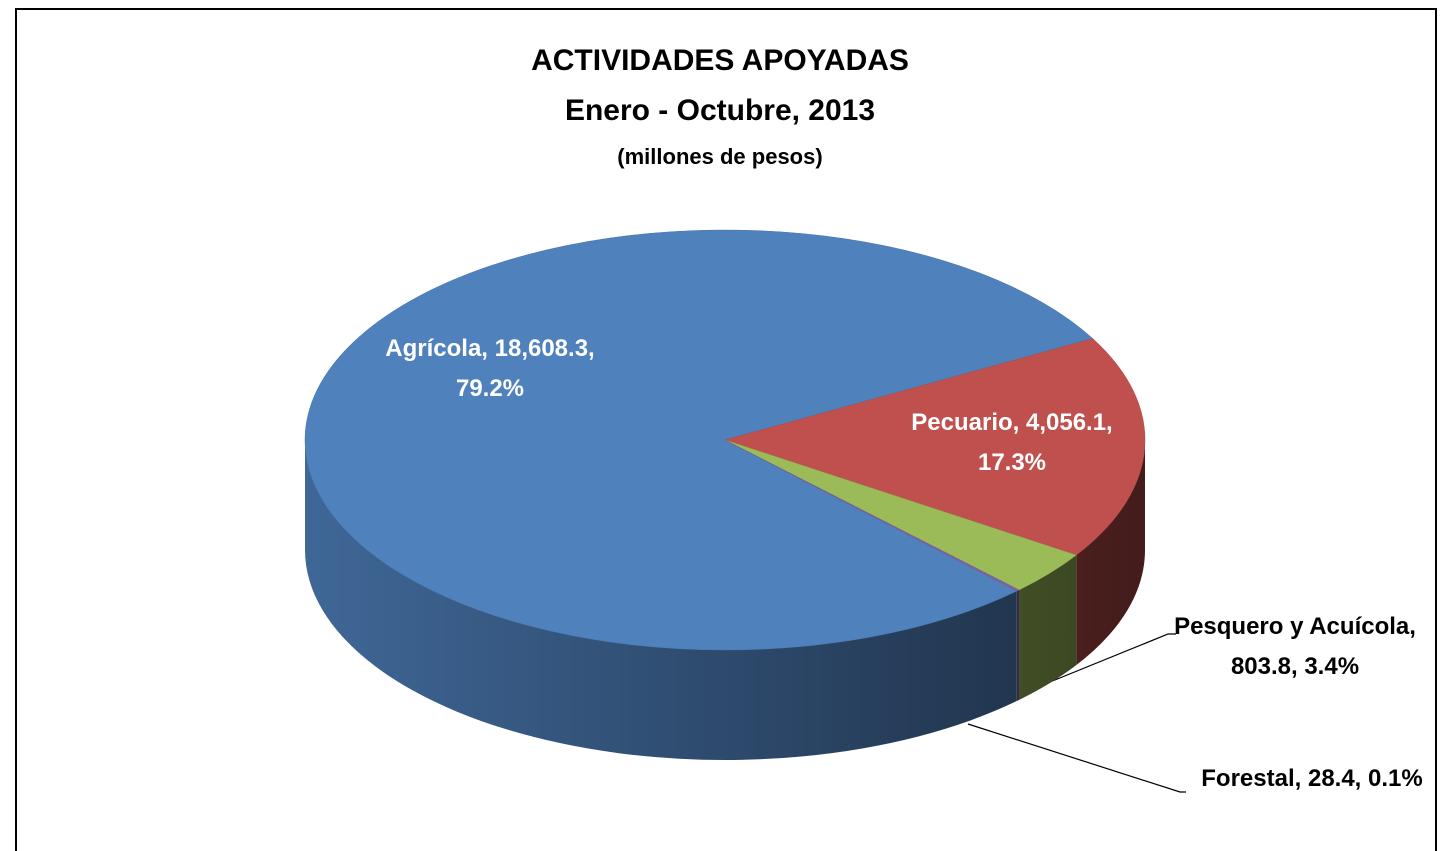 The height and width of the screenshot is (851, 1442). I want to click on data-label: Agrícola, 18,608.3, 79.2%, so click(489, 368).